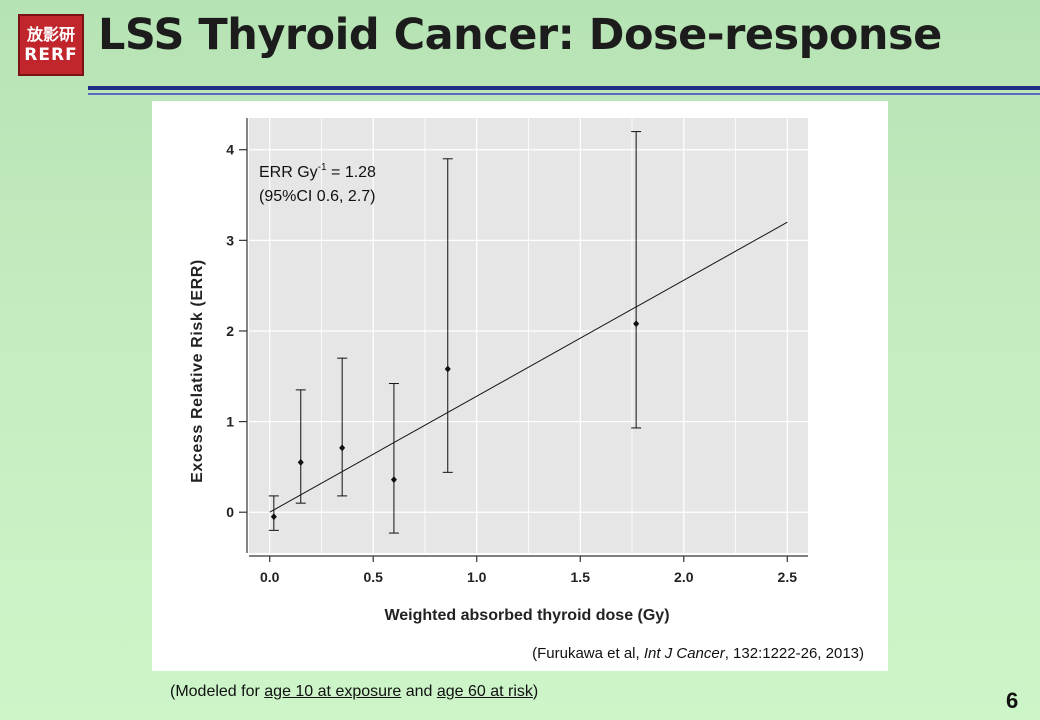  What do you see at coordinates (51, 55) in the screenshot?
I see `logo-latin-text: RERF` at bounding box center [51, 55].